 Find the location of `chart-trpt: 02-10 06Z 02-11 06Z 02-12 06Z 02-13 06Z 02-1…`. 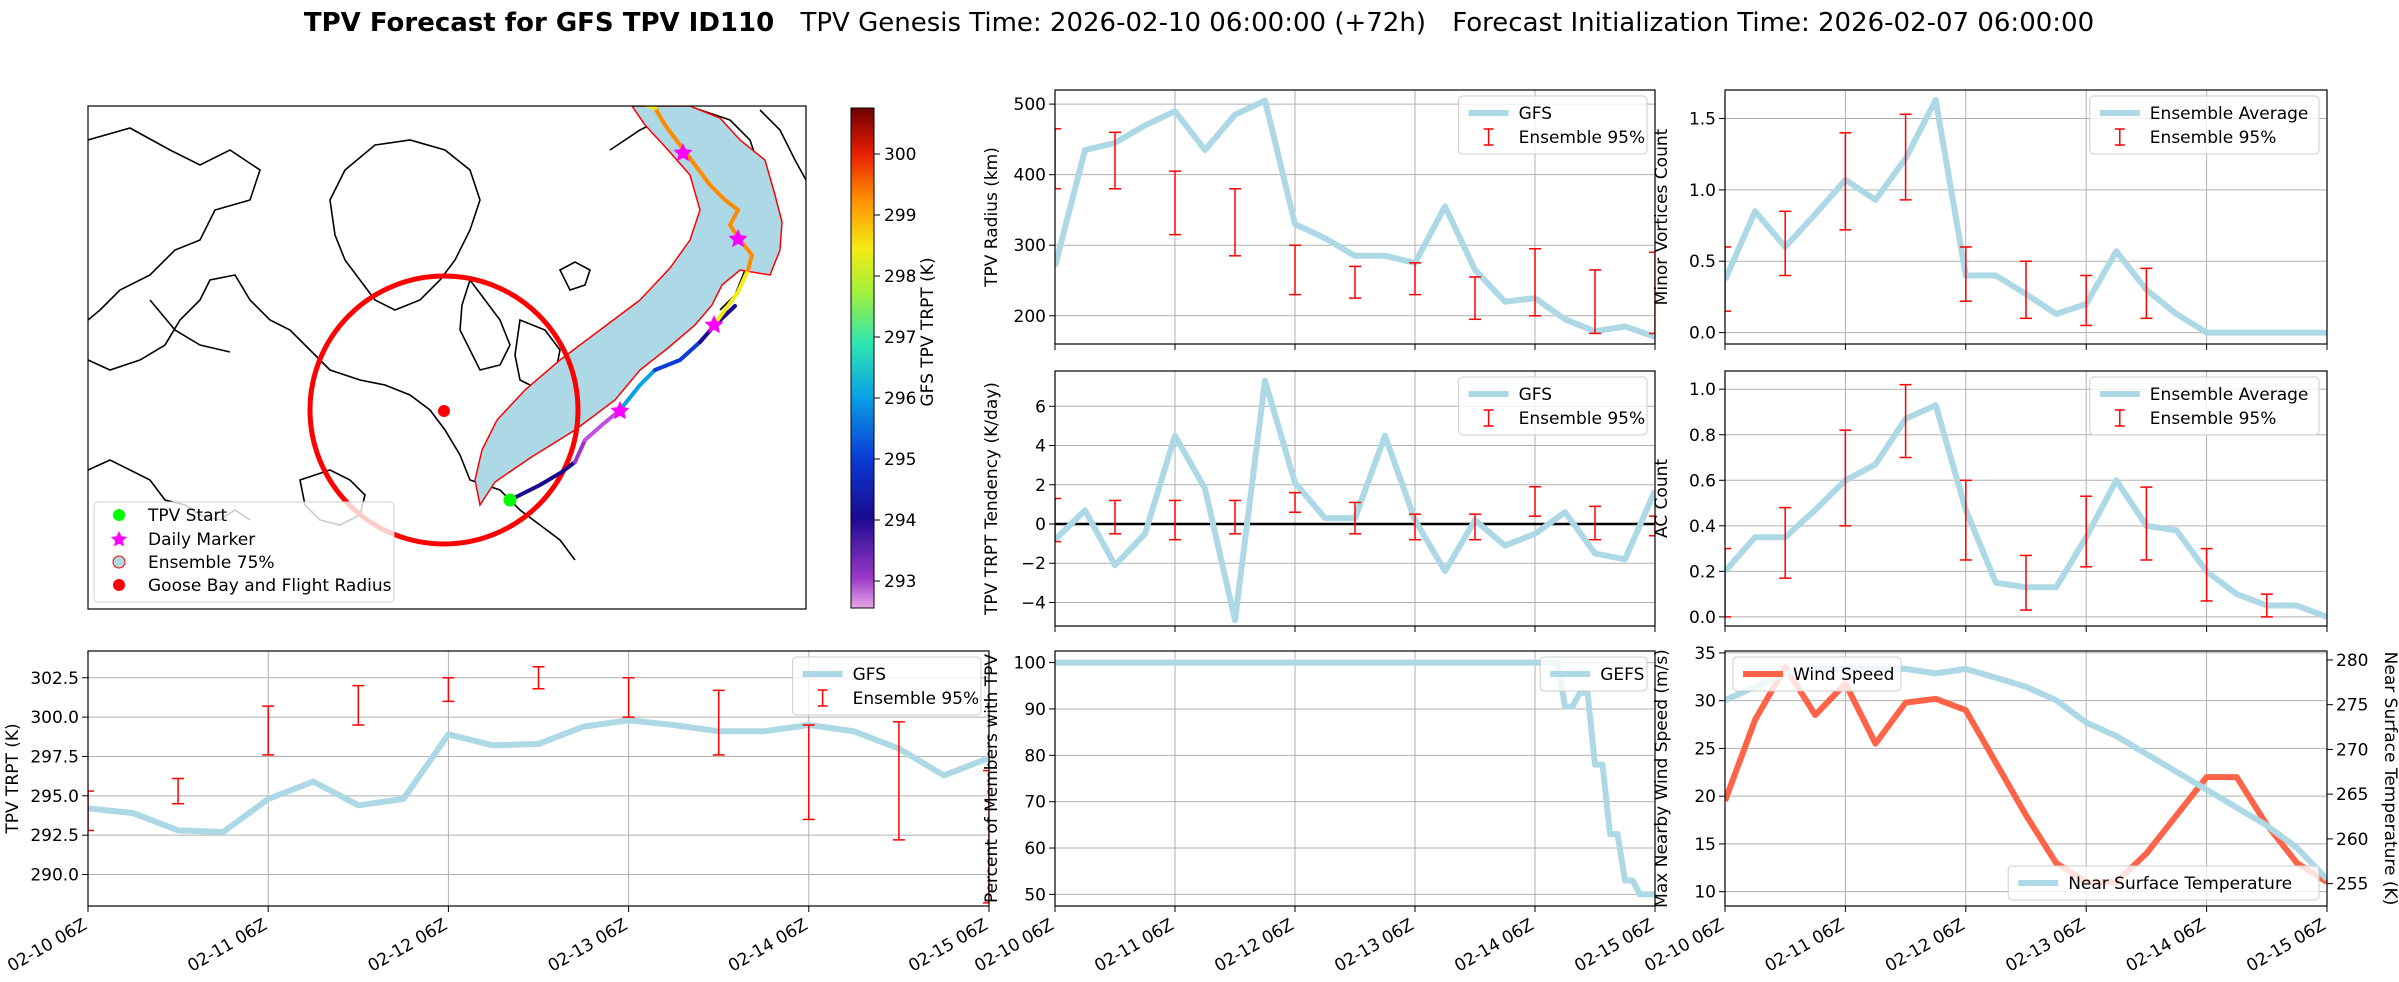

chart-trpt: 02-10 06Z 02-11 06Z 02-12 06Z 02-13 06Z 02-1… is located at coordinates (497, 813).